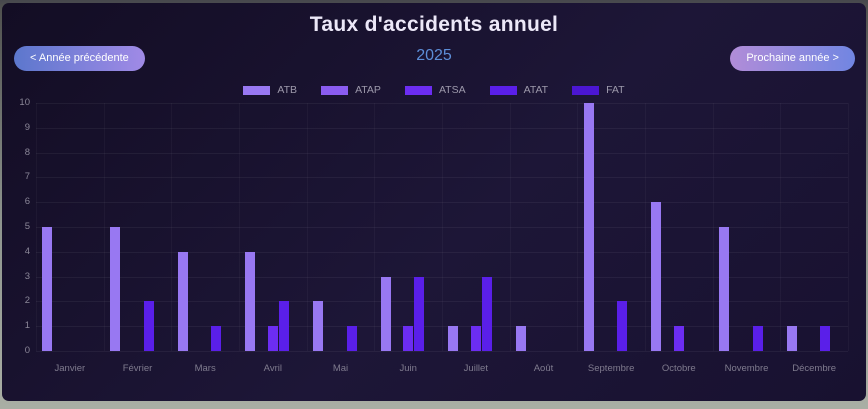 Image resolution: width=868 pixels, height=409 pixels. What do you see at coordinates (205, 368) in the screenshot?
I see `x-axis-month-label: Mars` at bounding box center [205, 368].